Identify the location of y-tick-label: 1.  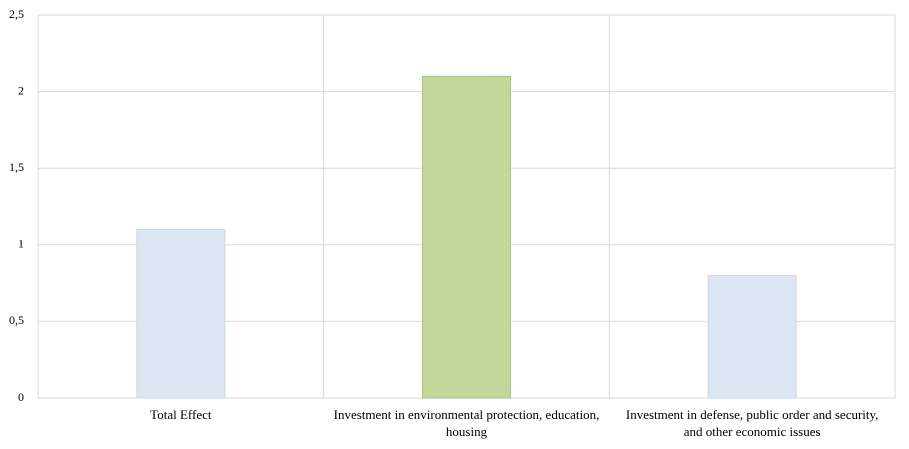
(21, 244).